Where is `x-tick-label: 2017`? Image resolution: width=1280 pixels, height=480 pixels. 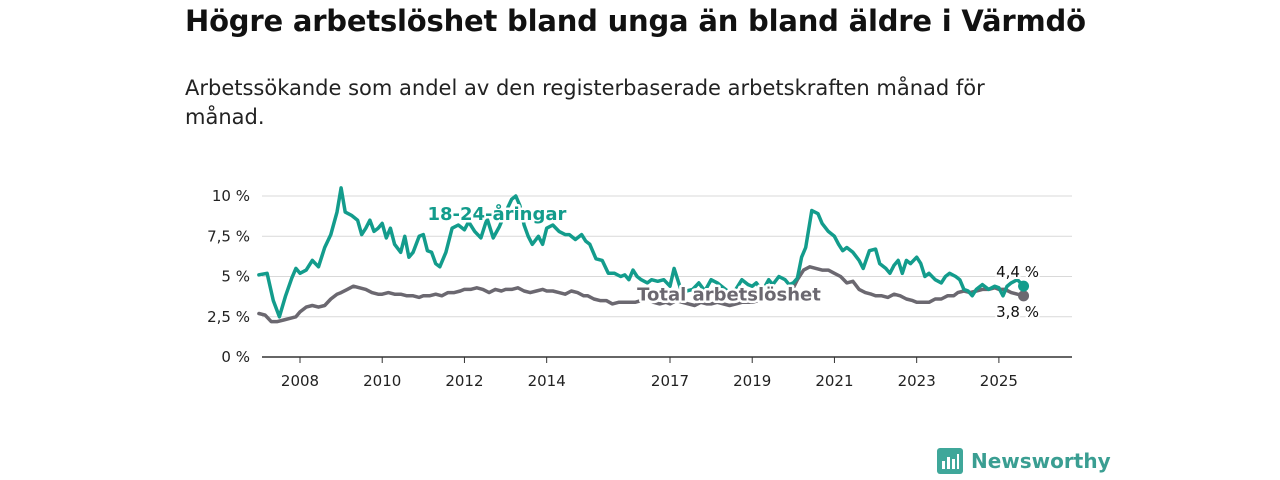
x-tick-label: 2017 is located at coordinates (670, 381).